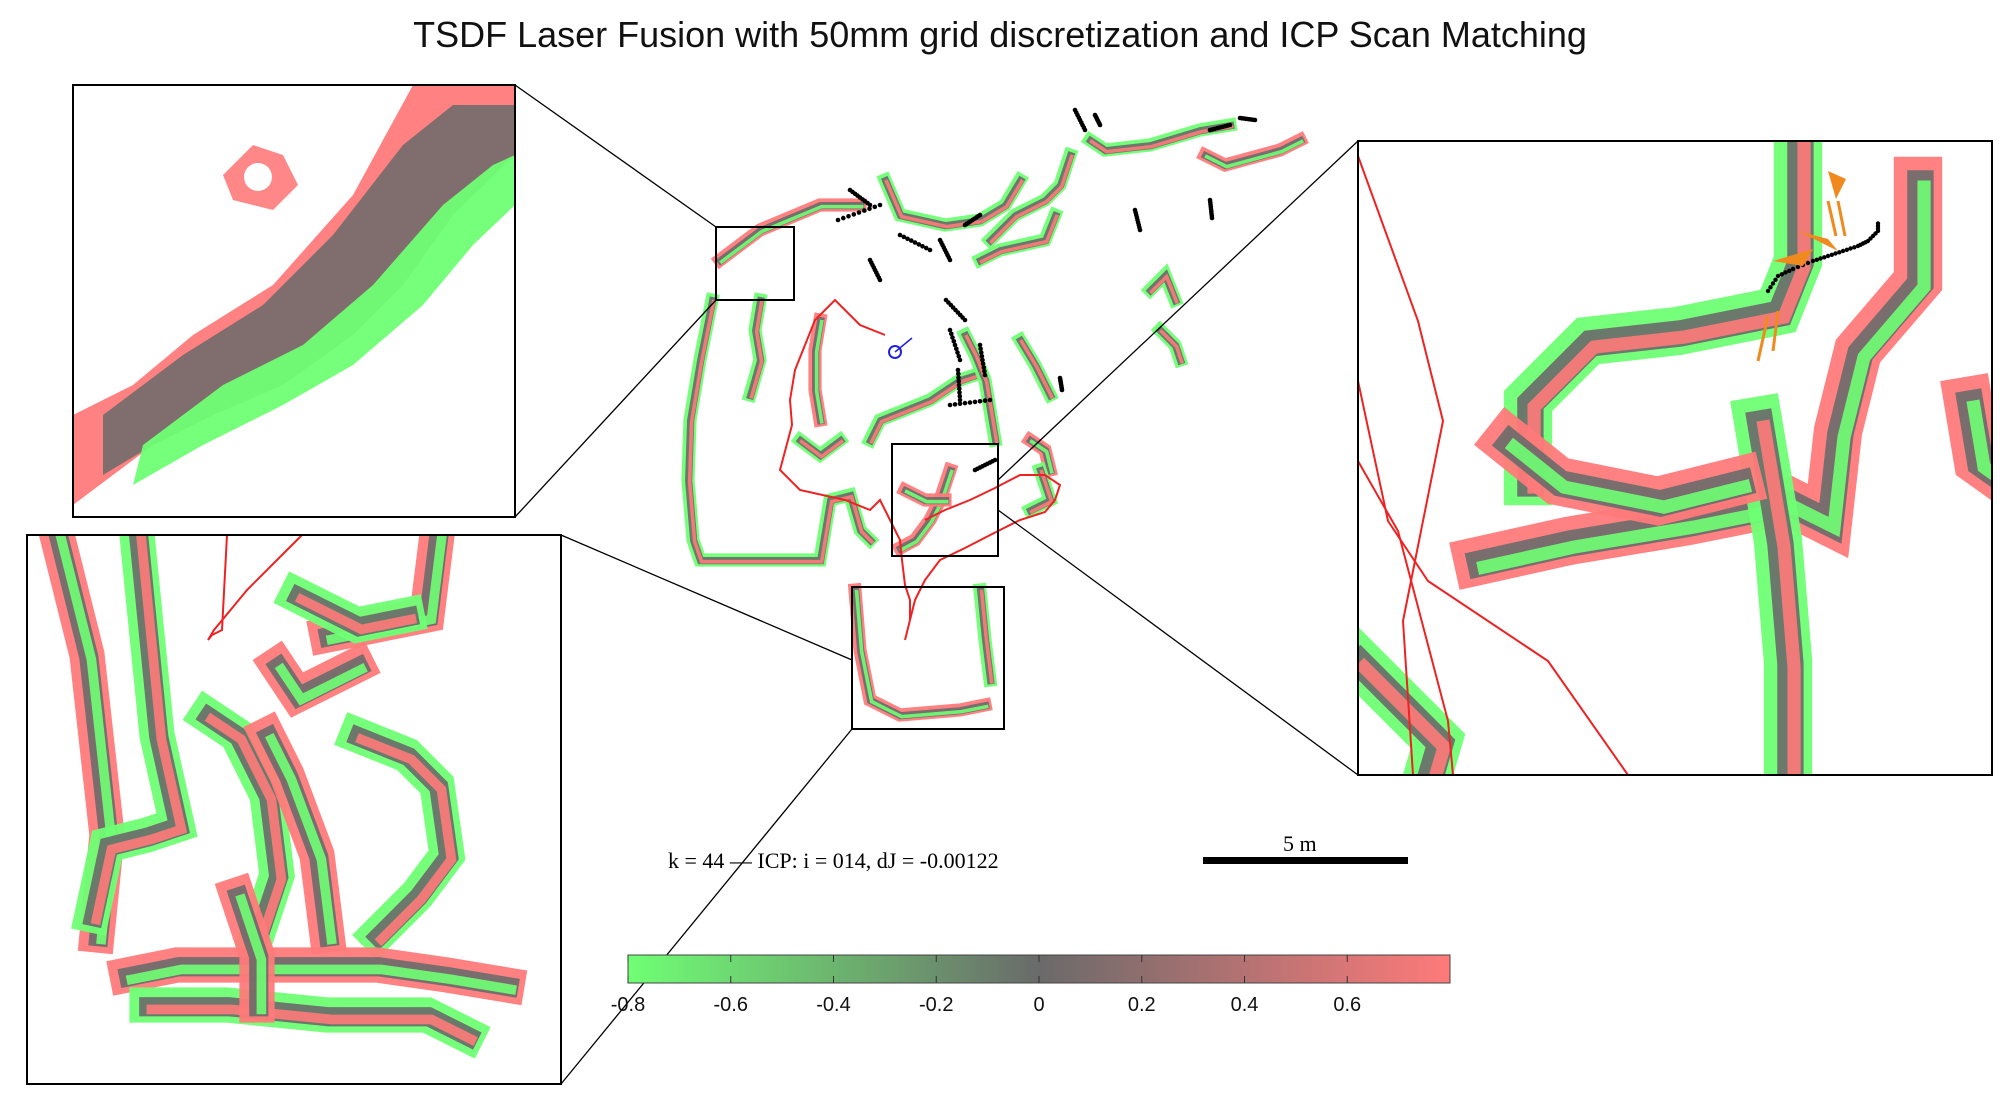 This screenshot has width=2000, height=1117. I want to click on robot-heading-indicator, so click(903, 345).